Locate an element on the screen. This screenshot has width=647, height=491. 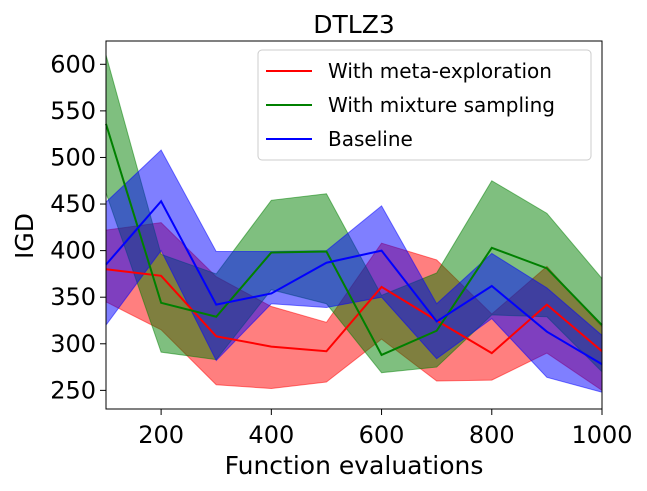
y-tick-label: 300 is located at coordinates (73, 344).